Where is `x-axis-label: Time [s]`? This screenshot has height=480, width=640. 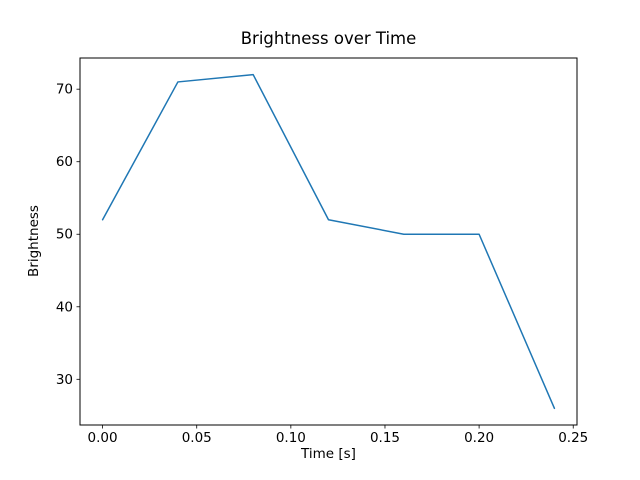
x-axis-label: Time [s] is located at coordinates (328, 454).